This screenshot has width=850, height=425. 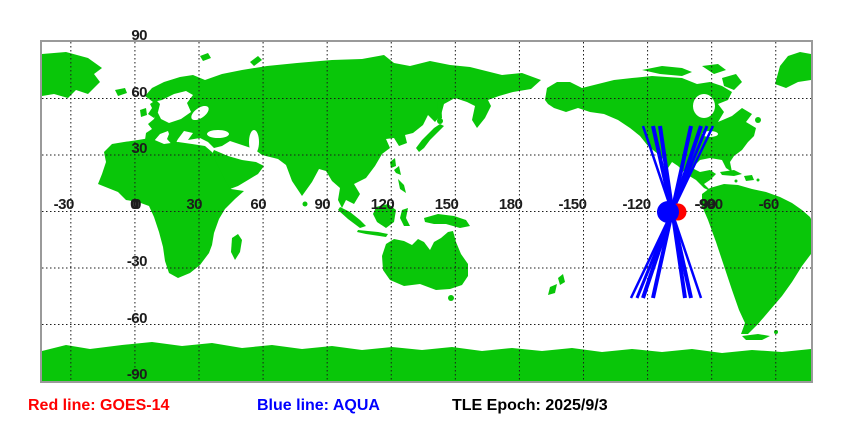 What do you see at coordinates (530, 405) in the screenshot?
I see `legend-tle-epoch: TLE Epoch: 2025/9/3` at bounding box center [530, 405].